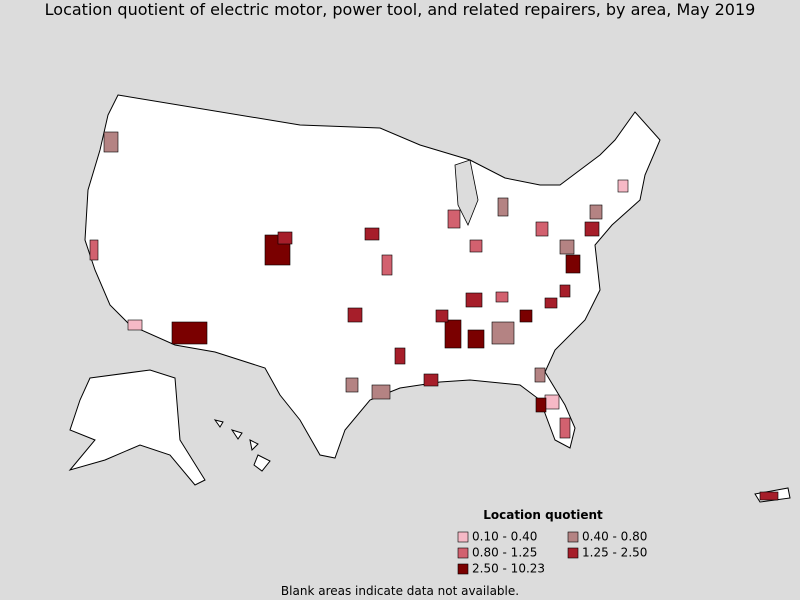 The image size is (800, 600). Describe the element at coordinates (504, 553) in the screenshot. I see `legend-label: 0.80 - 1.25` at that location.